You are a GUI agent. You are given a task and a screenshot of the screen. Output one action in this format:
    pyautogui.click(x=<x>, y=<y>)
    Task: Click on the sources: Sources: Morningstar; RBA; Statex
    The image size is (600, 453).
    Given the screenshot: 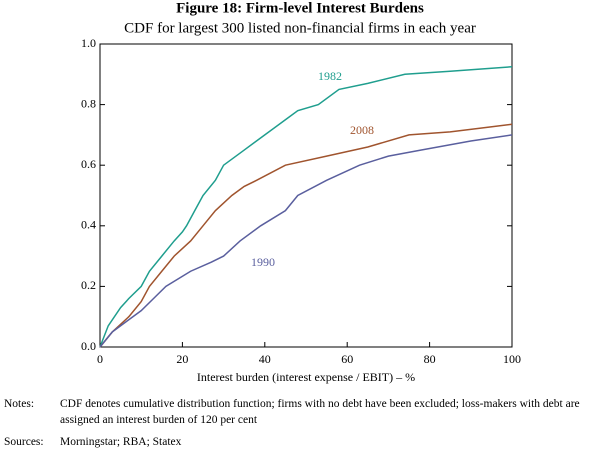 What is the action you would take?
    pyautogui.click(x=300, y=442)
    